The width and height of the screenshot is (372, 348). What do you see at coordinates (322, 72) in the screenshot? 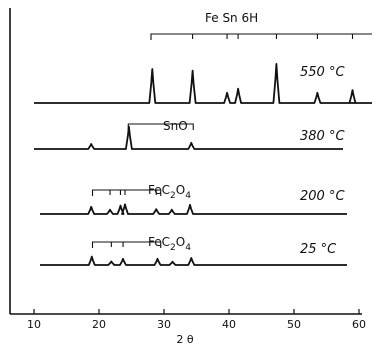
I see `temperature-label: 550 °C` at bounding box center [322, 72].